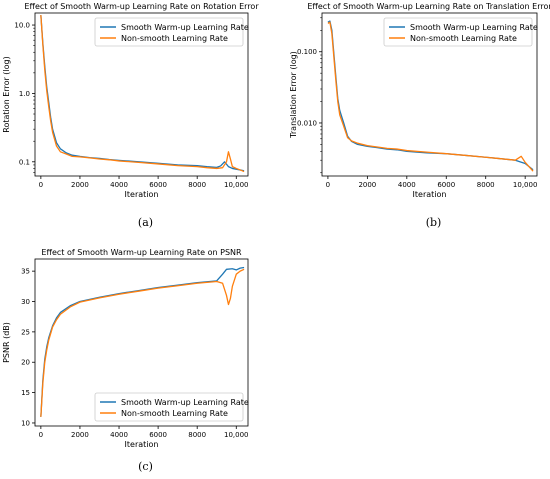  I want to click on y-tick-label: 30, so click(25, 302).